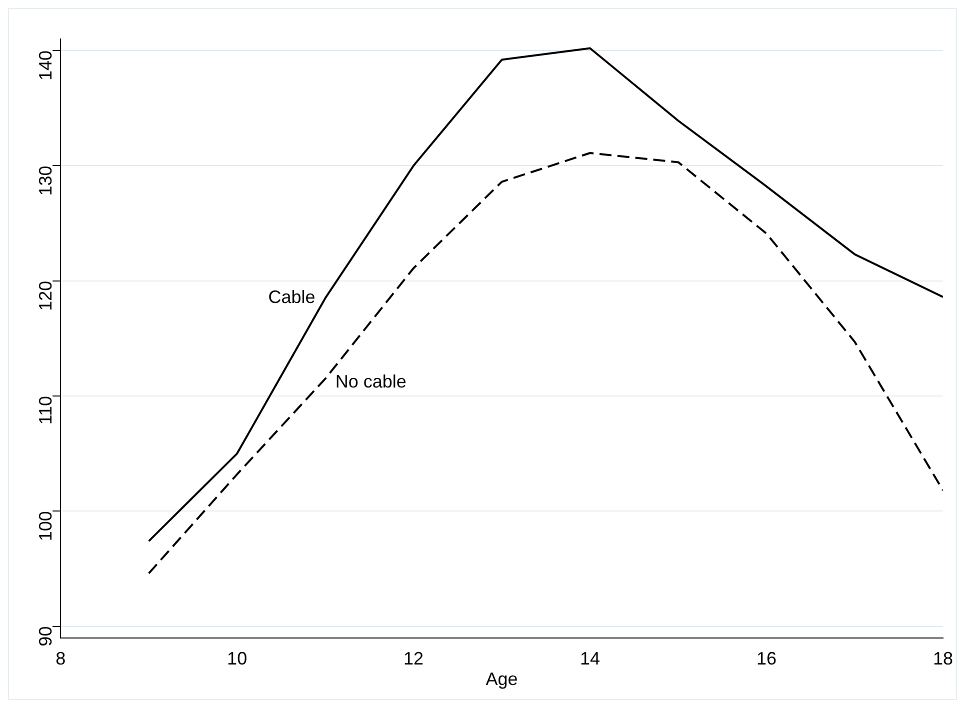  I want to click on series-label: No cable, so click(370, 382).